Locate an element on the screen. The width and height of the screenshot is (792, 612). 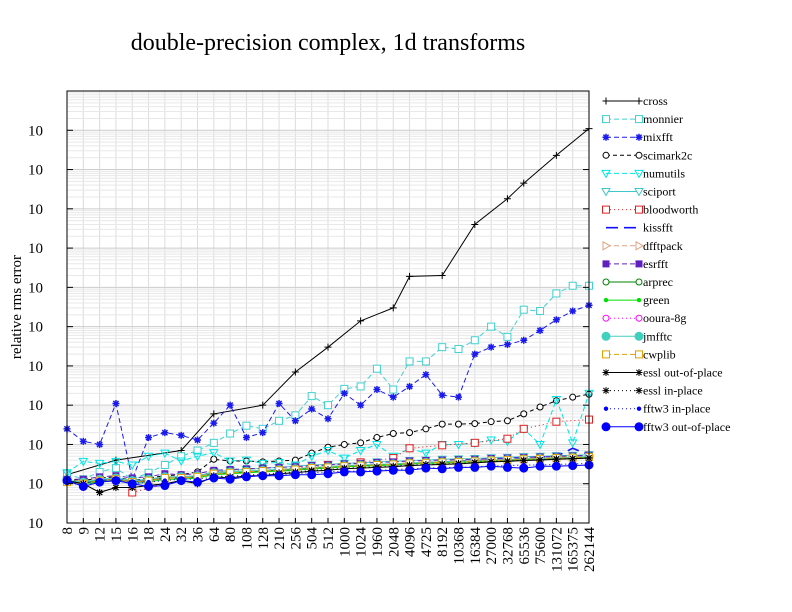
legend-entry: esrfft is located at coordinates (635, 264).